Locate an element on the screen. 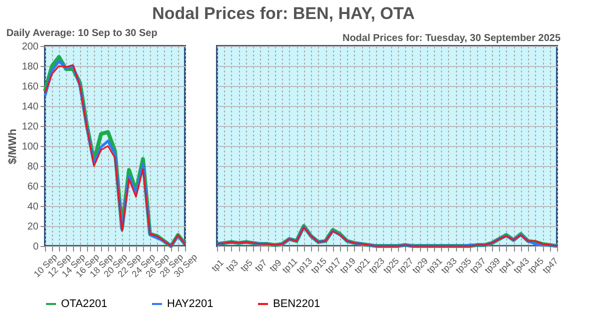 This screenshot has height=327, width=600. y-tick-label: 40 is located at coordinates (33, 207).